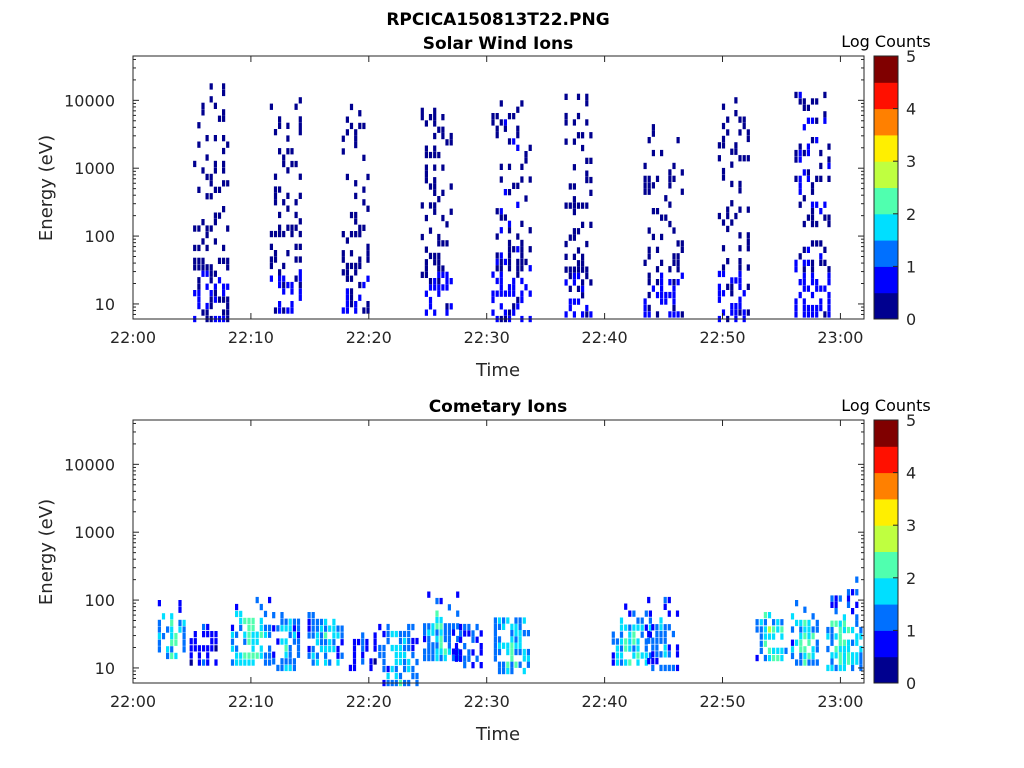 The image size is (1024, 768). What do you see at coordinates (886, 174) in the screenshot?
I see `colorbar-segment` at bounding box center [886, 174].